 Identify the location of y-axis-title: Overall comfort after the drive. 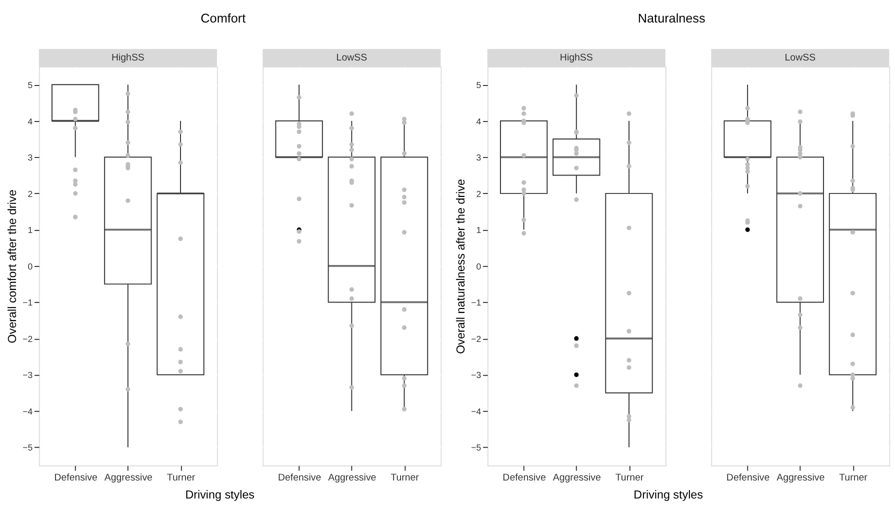
(12, 267).